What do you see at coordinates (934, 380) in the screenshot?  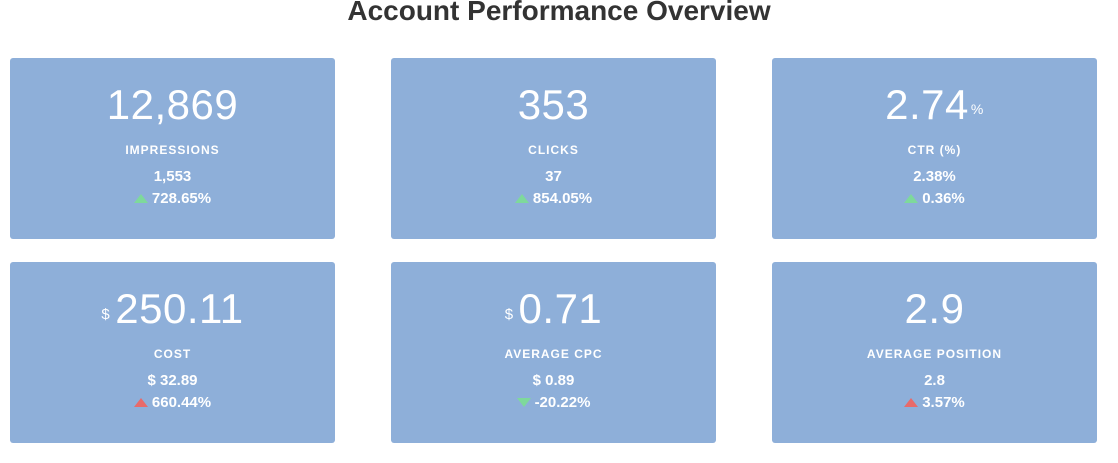 I see `metric-previous-value: 2.8` at bounding box center [934, 380].